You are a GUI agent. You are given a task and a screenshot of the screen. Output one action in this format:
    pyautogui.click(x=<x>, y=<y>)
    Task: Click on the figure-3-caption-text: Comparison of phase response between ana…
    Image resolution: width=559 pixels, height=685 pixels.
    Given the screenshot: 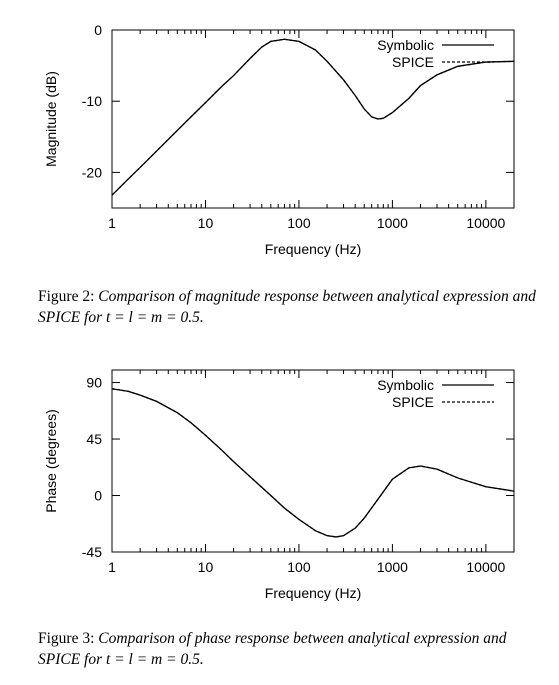 What is the action you would take?
    pyautogui.click(x=272, y=649)
    